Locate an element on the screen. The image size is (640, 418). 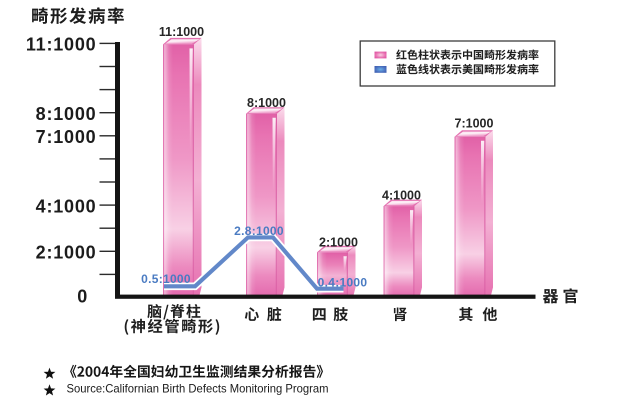
svg-text: 0 is located at coordinates (82, 297).